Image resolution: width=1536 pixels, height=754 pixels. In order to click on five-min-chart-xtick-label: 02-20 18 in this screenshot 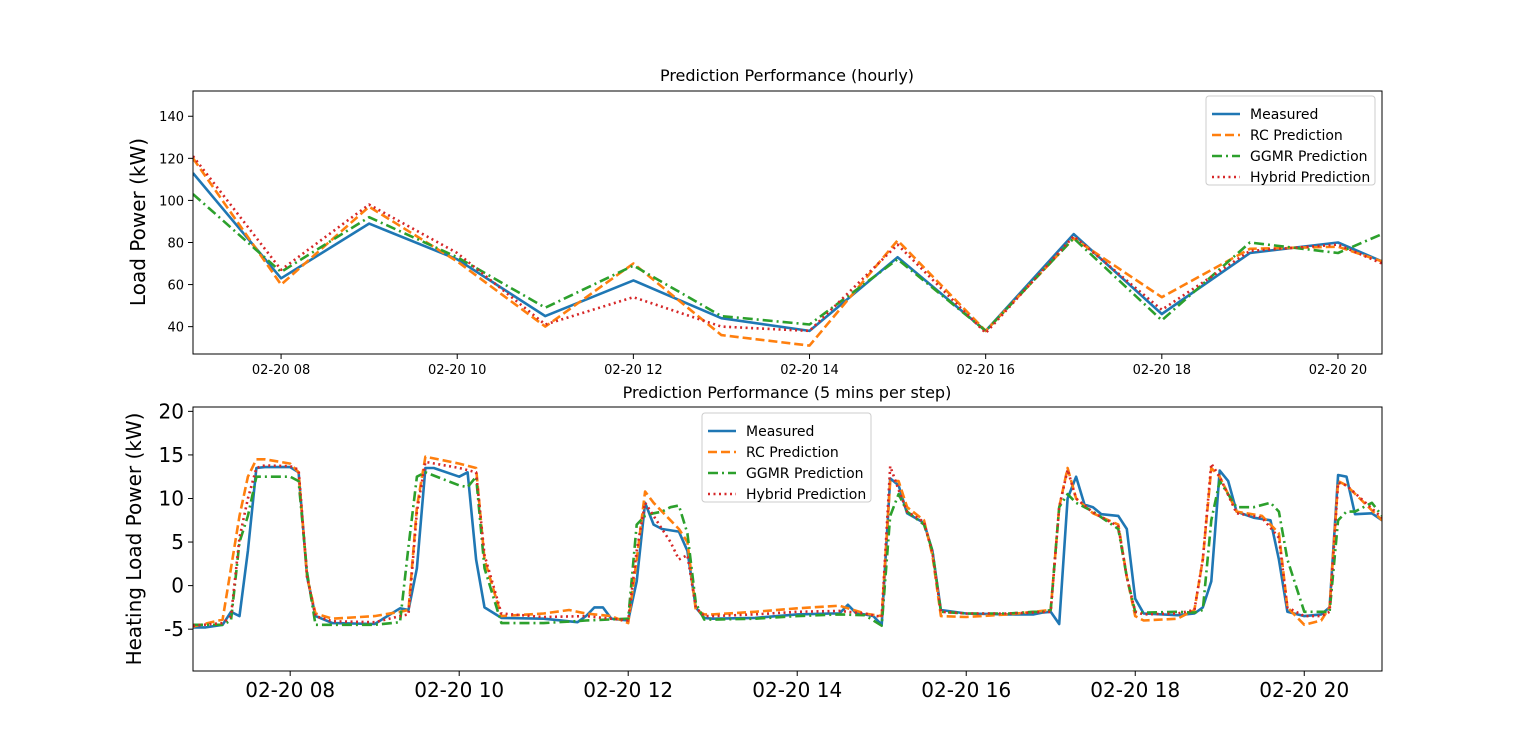, I will do `click(1135, 690)`.